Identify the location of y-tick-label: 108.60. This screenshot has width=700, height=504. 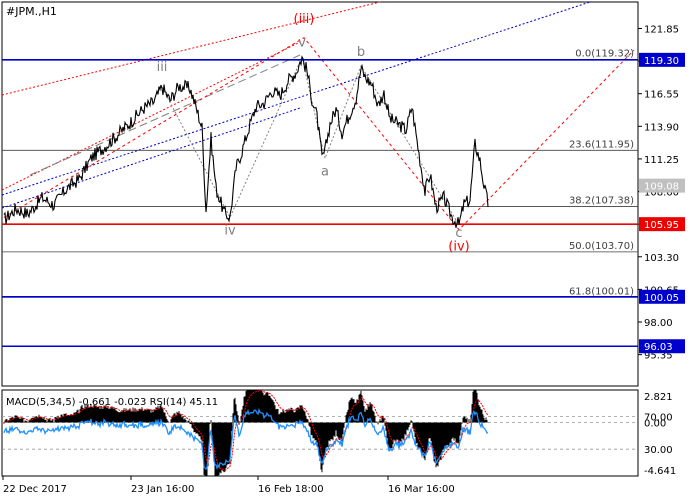
(661, 193).